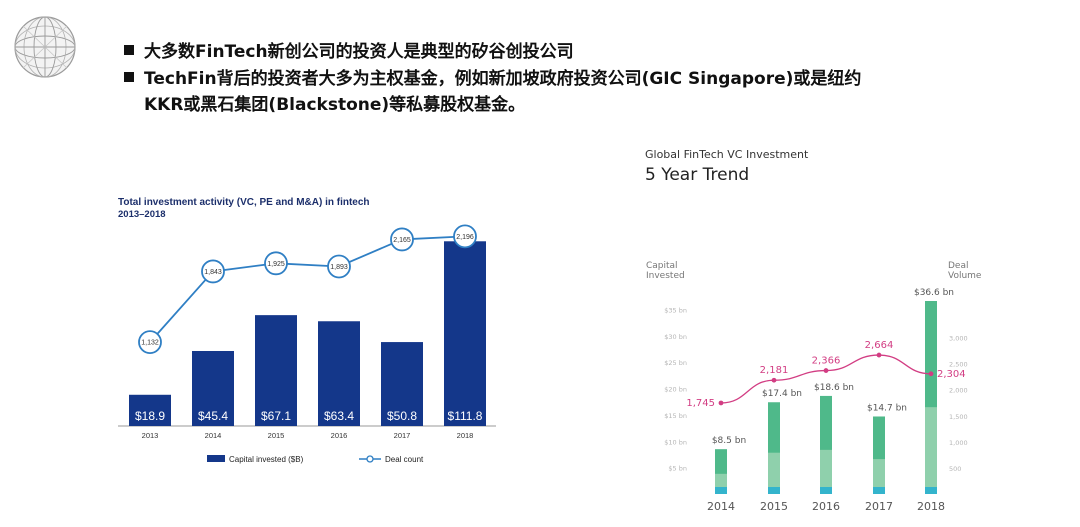  Describe the element at coordinates (826, 471) in the screenshot. I see `chart2-bar-lower-2016` at that location.